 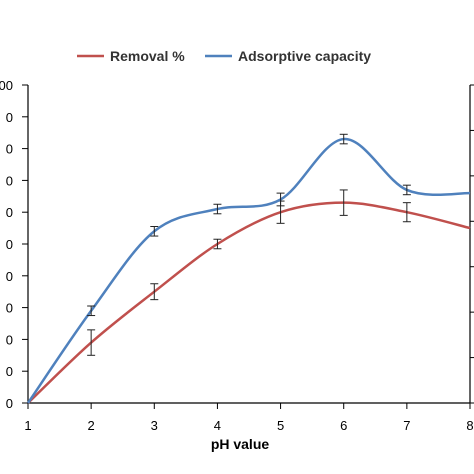 I want to click on legend: Removal % Adsorptive capacity, so click(x=224, y=56).